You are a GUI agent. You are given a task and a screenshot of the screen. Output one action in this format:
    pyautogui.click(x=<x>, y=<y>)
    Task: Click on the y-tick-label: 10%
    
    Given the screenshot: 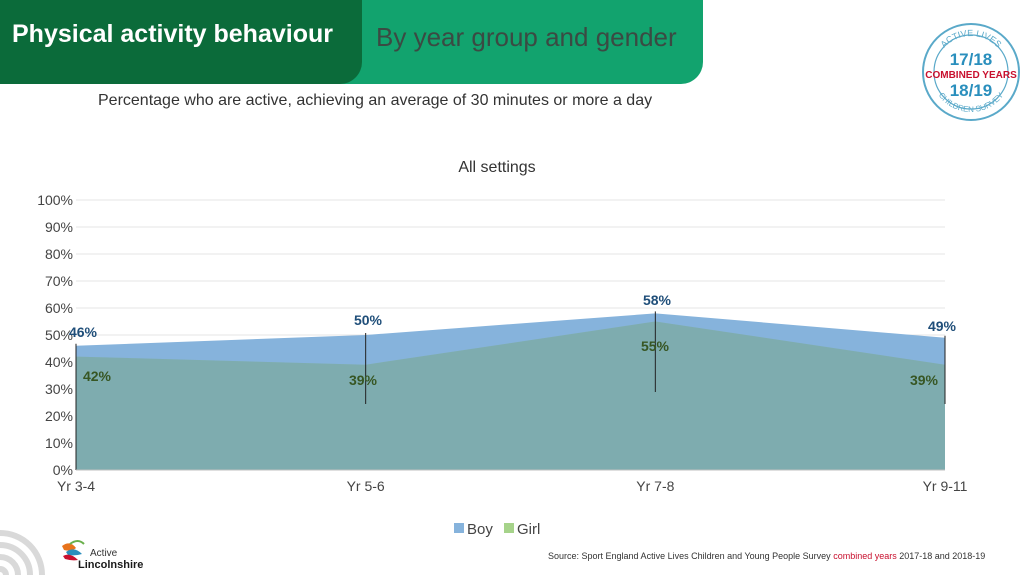 What is the action you would take?
    pyautogui.click(x=59, y=443)
    